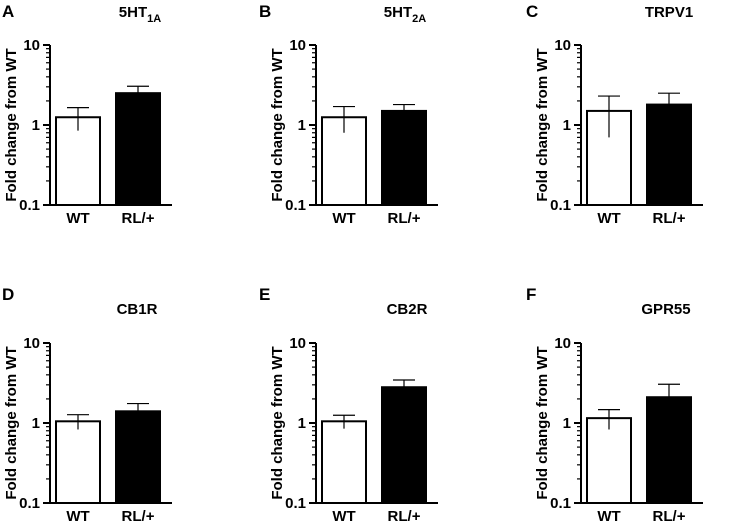 The image size is (749, 523). What do you see at coordinates (614, 114) in the screenshot?
I see `chart-panel-c: C TRPV1 Fold change from WT WT RL/+ 0.1 1 10` at bounding box center [614, 114].